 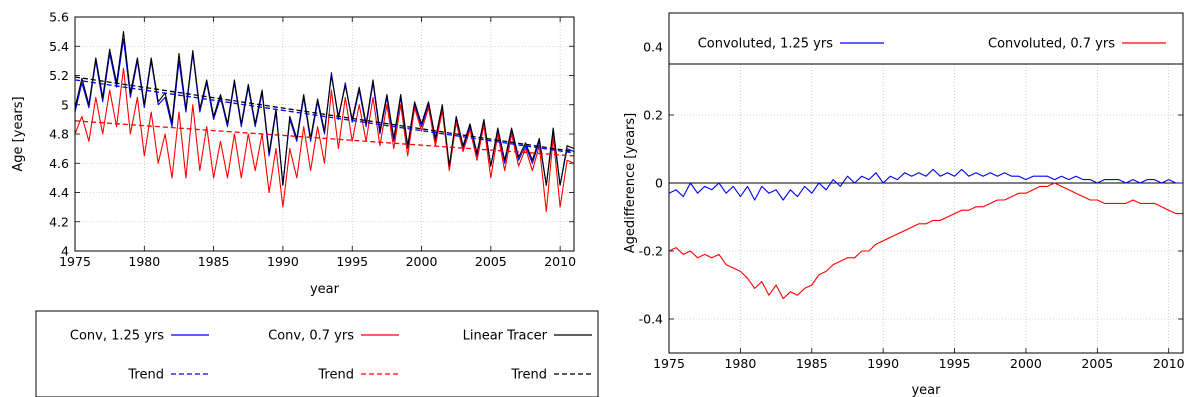 What do you see at coordinates (59, 192) in the screenshot?
I see `y-tick-label: 4.4` at bounding box center [59, 192].